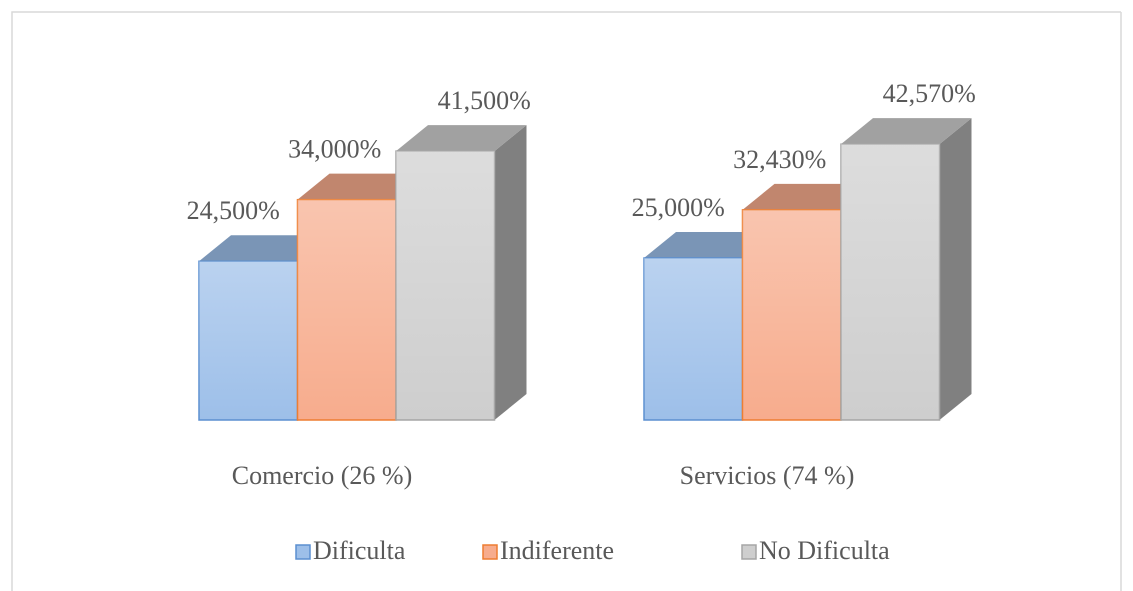 The height and width of the screenshot is (591, 1133). I want to click on x-tick-label: Comercio (26 %), so click(322, 475).